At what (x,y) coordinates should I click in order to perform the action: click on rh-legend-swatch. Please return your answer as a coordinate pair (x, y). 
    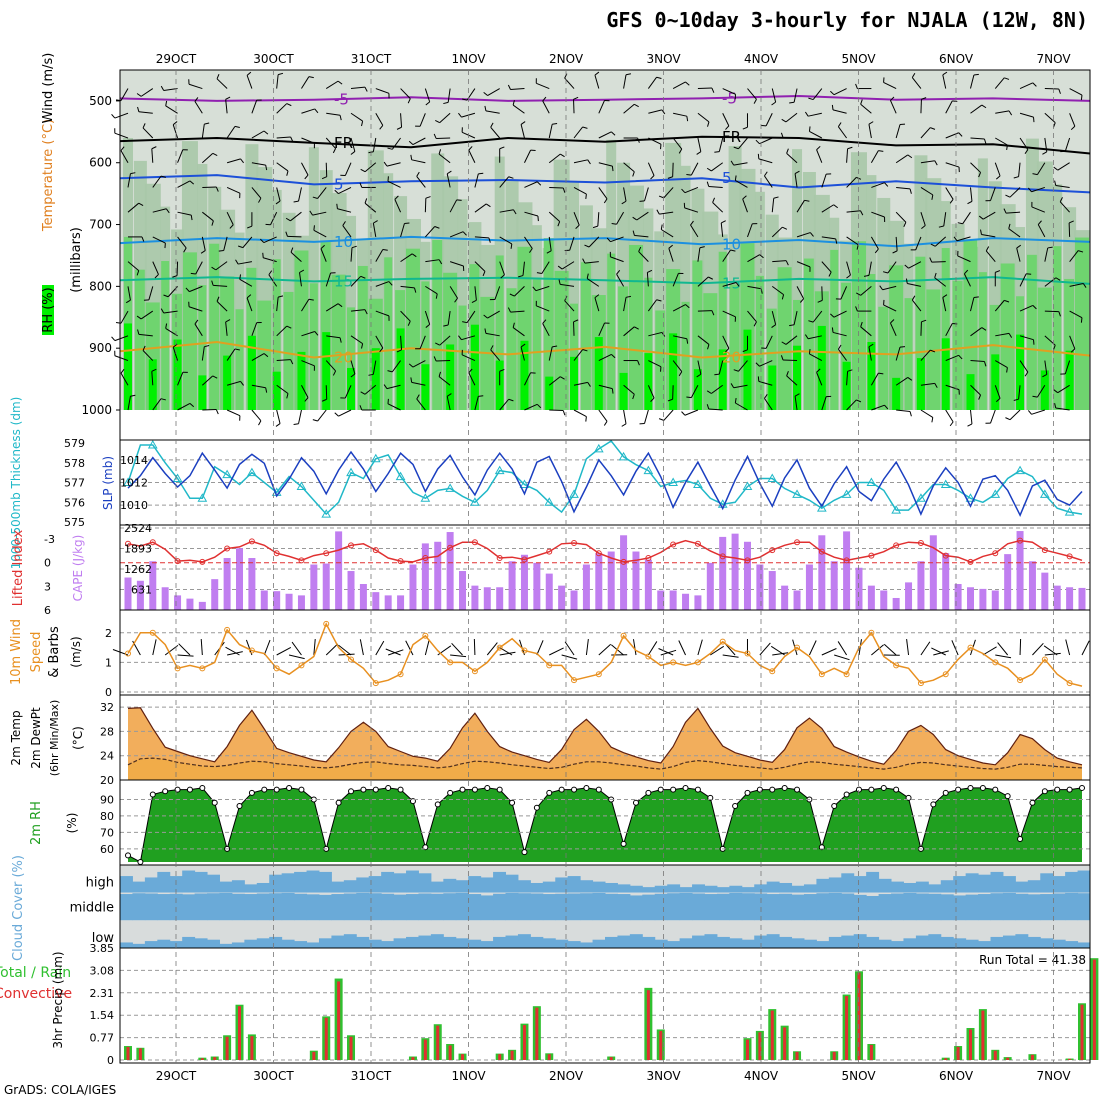
    Looking at the image, I should click on (48, 310).